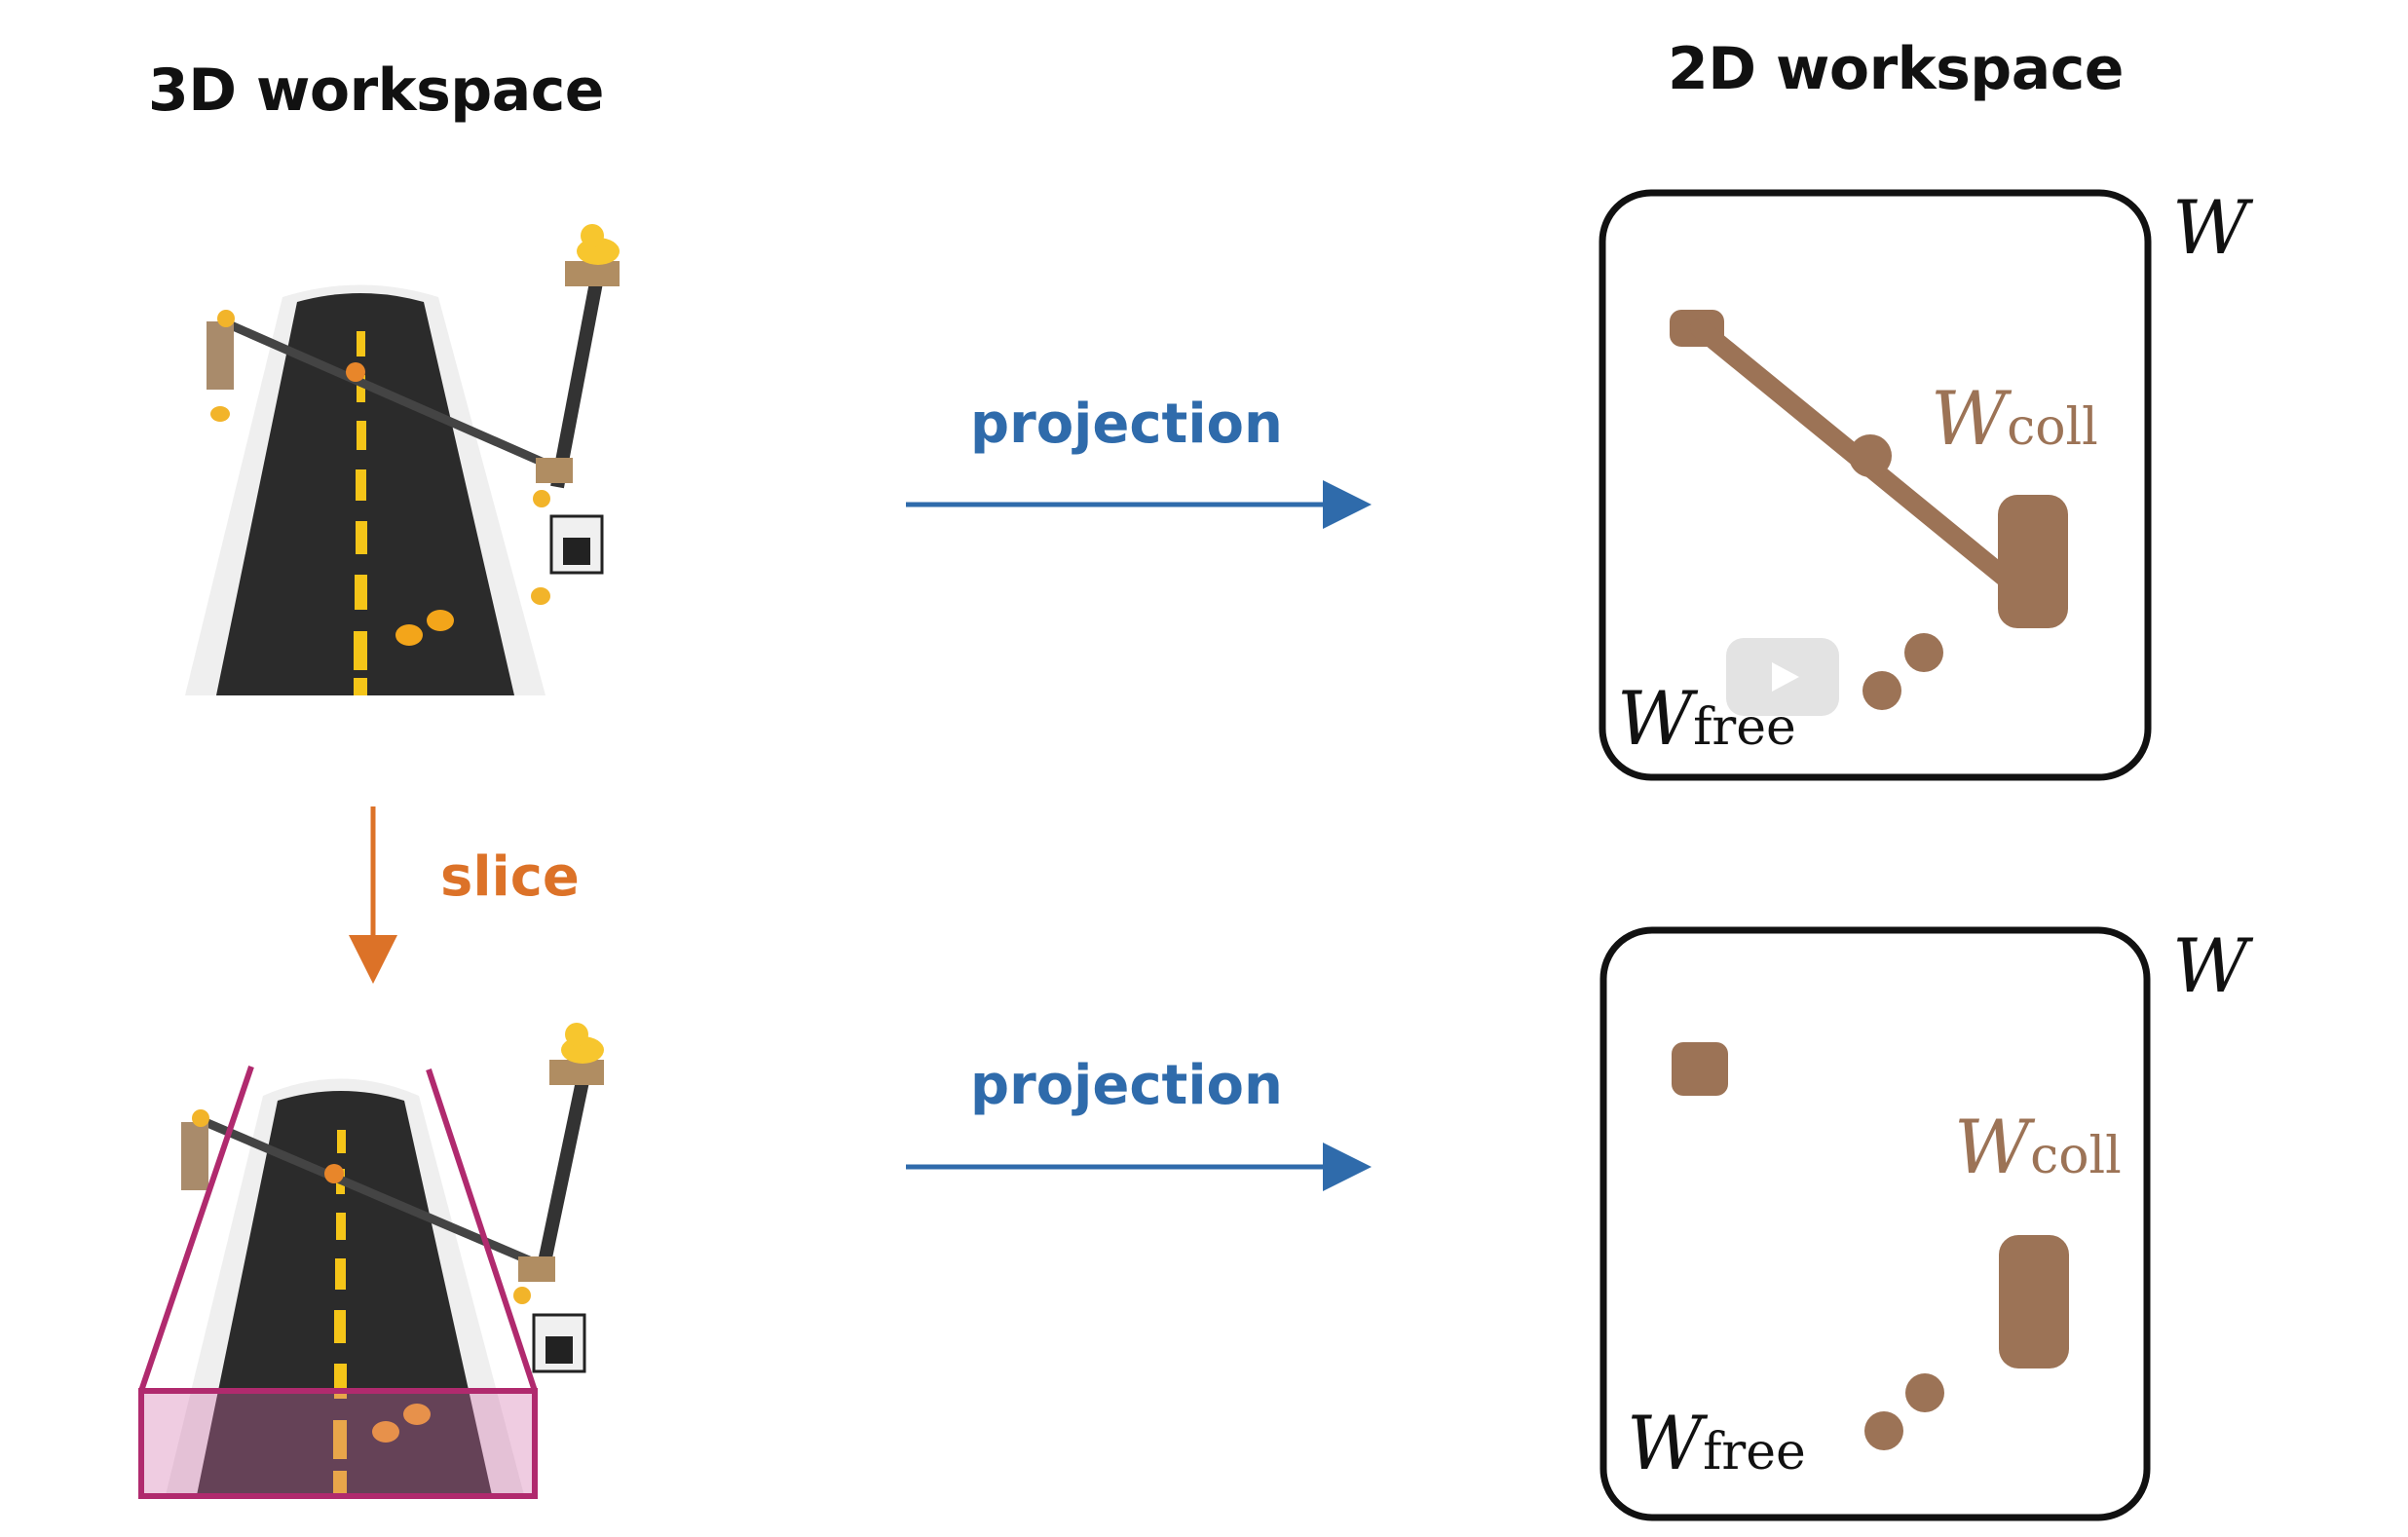  I want to click on projection-label-top: projection, so click(1126, 424).